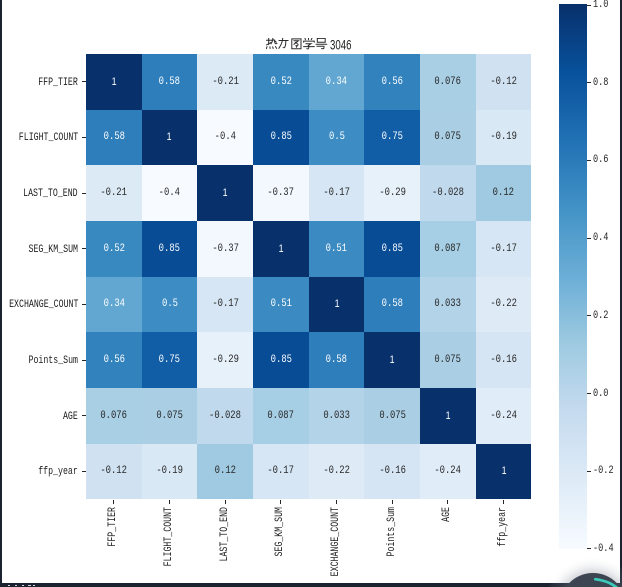  Describe the element at coordinates (341, 45) in the screenshot. I see `svg-text: 3046` at that location.